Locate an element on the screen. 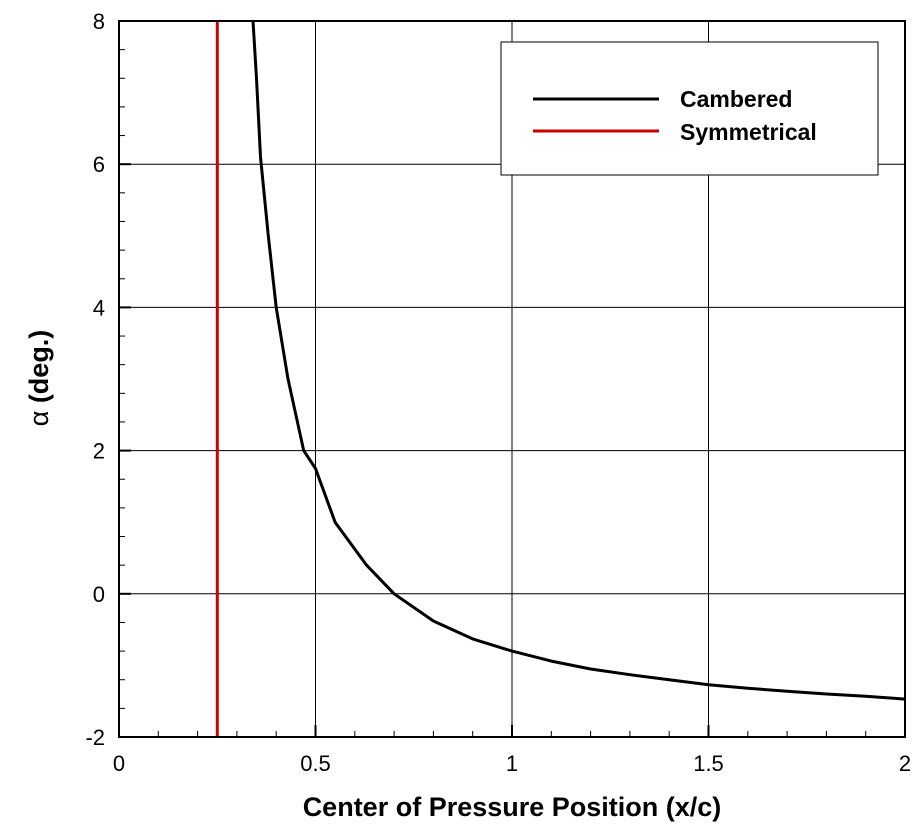 The width and height of the screenshot is (914, 826). legend-label-symmetrical: Symmetrical is located at coordinates (748, 132).